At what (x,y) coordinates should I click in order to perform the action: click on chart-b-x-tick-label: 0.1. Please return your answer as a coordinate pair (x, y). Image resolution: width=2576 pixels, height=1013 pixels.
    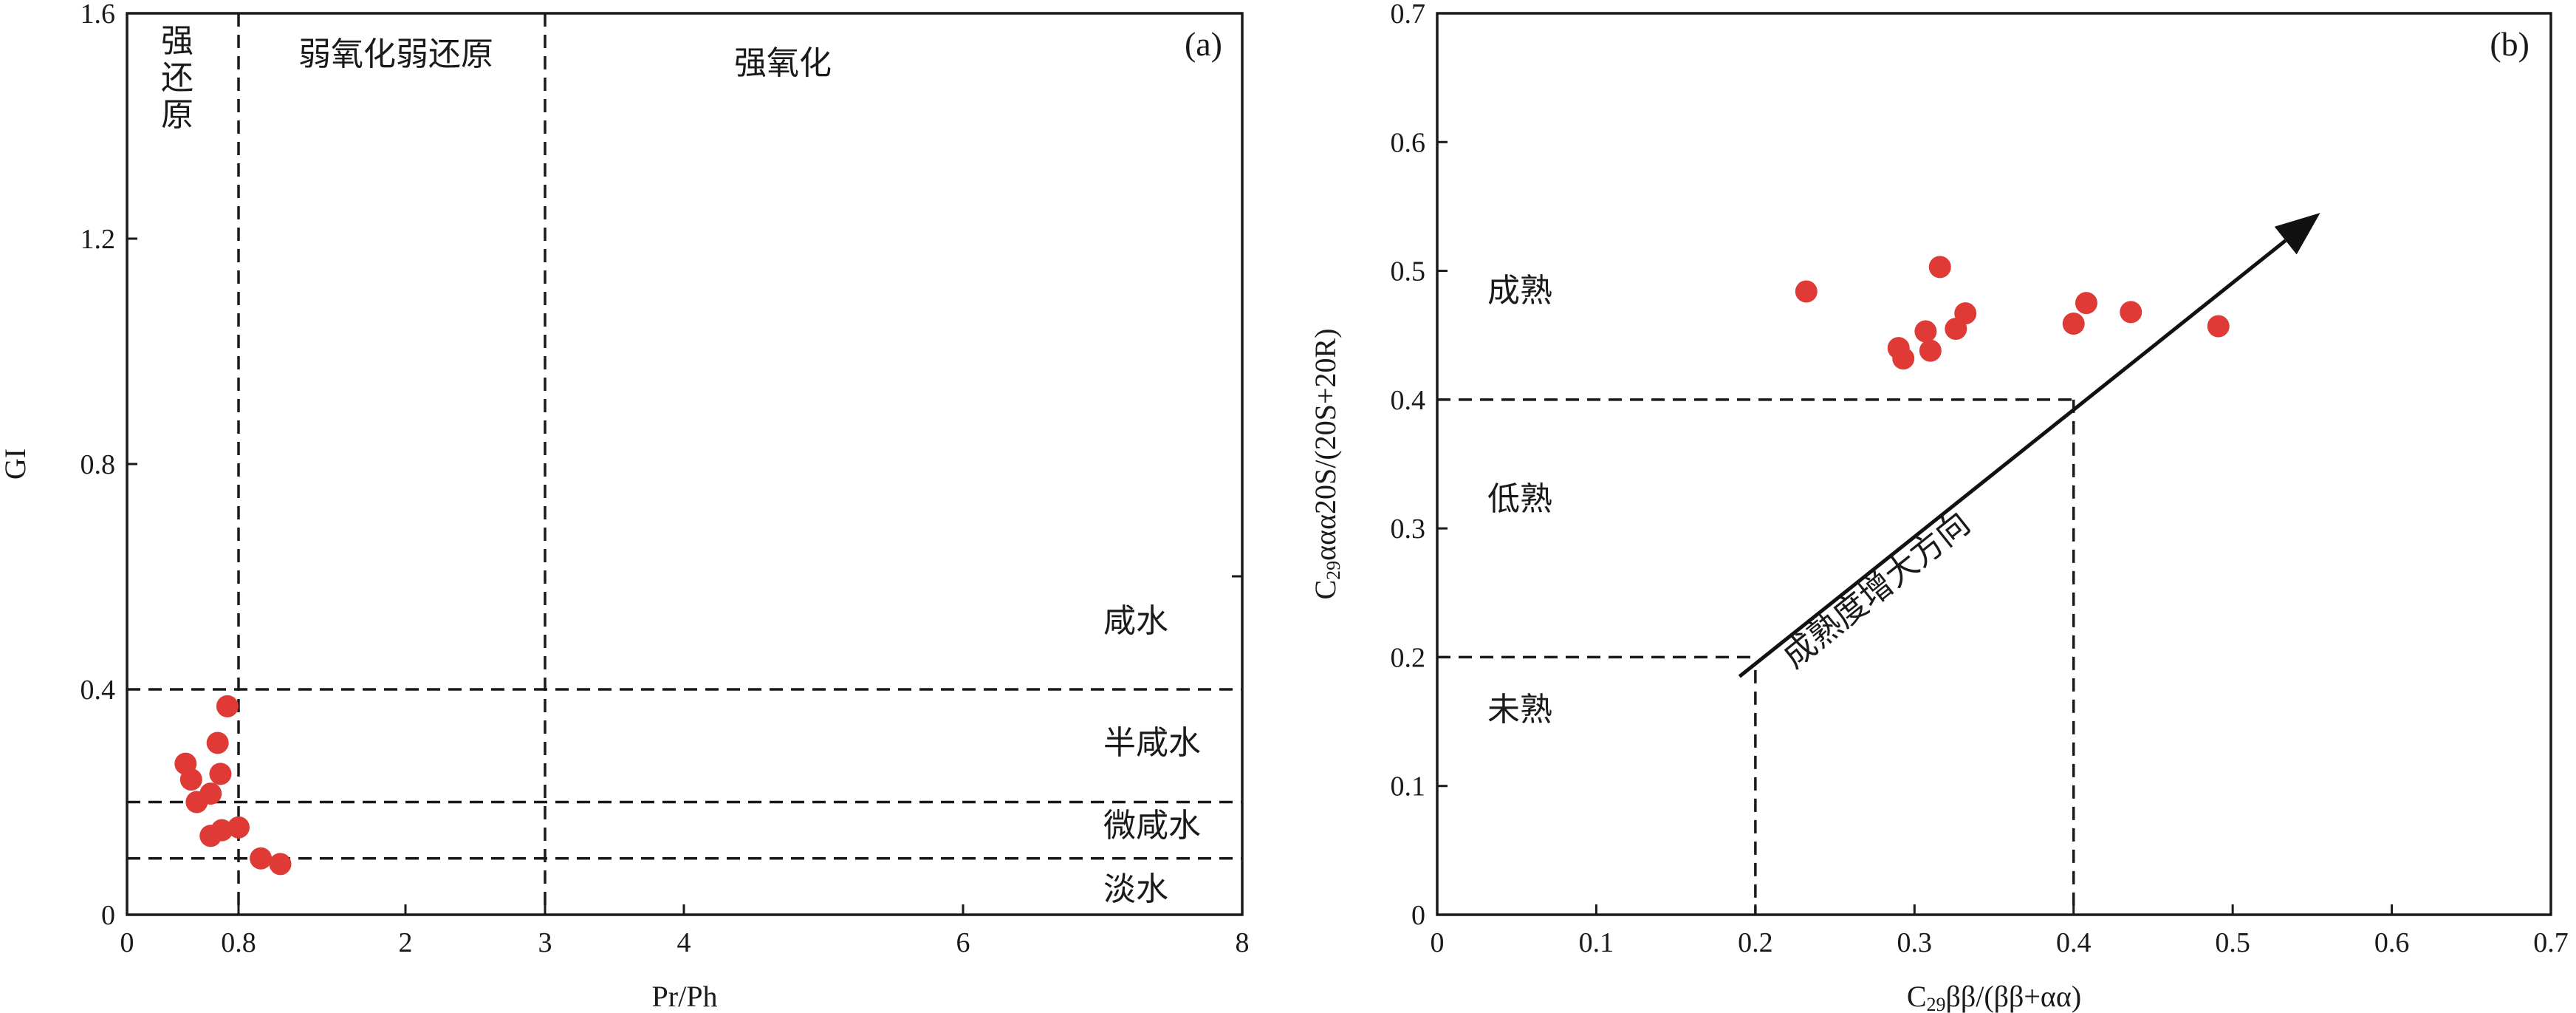
    Looking at the image, I should click on (1596, 942).